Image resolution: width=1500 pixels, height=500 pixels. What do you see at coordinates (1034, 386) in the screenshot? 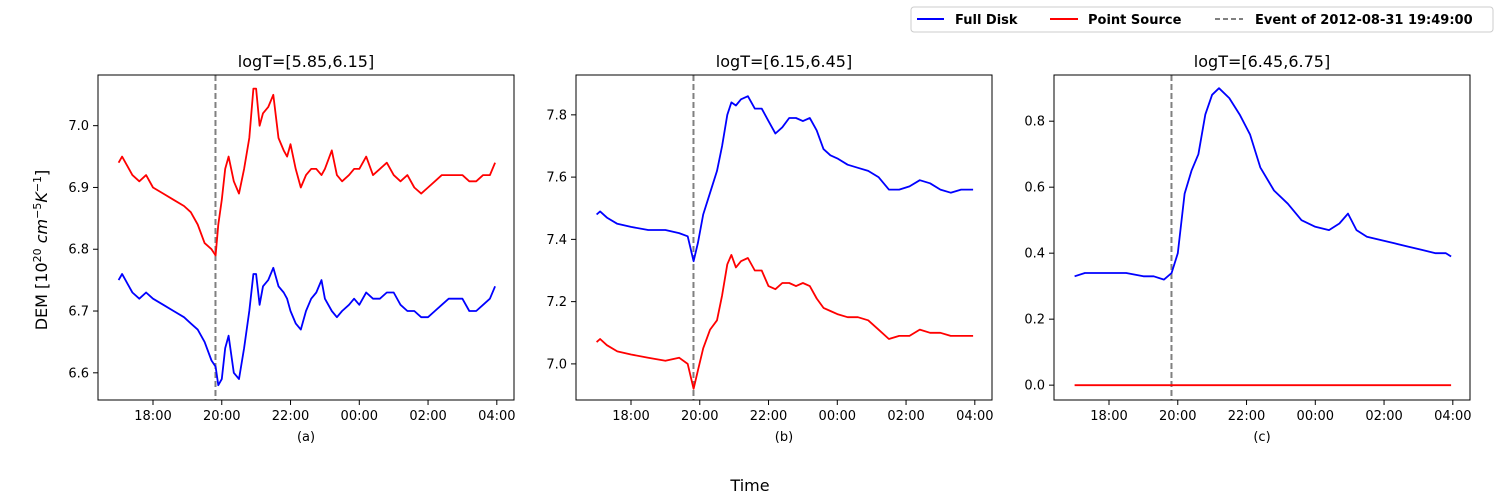
I see `panel-c-ytick-label: 0.0` at bounding box center [1034, 386].